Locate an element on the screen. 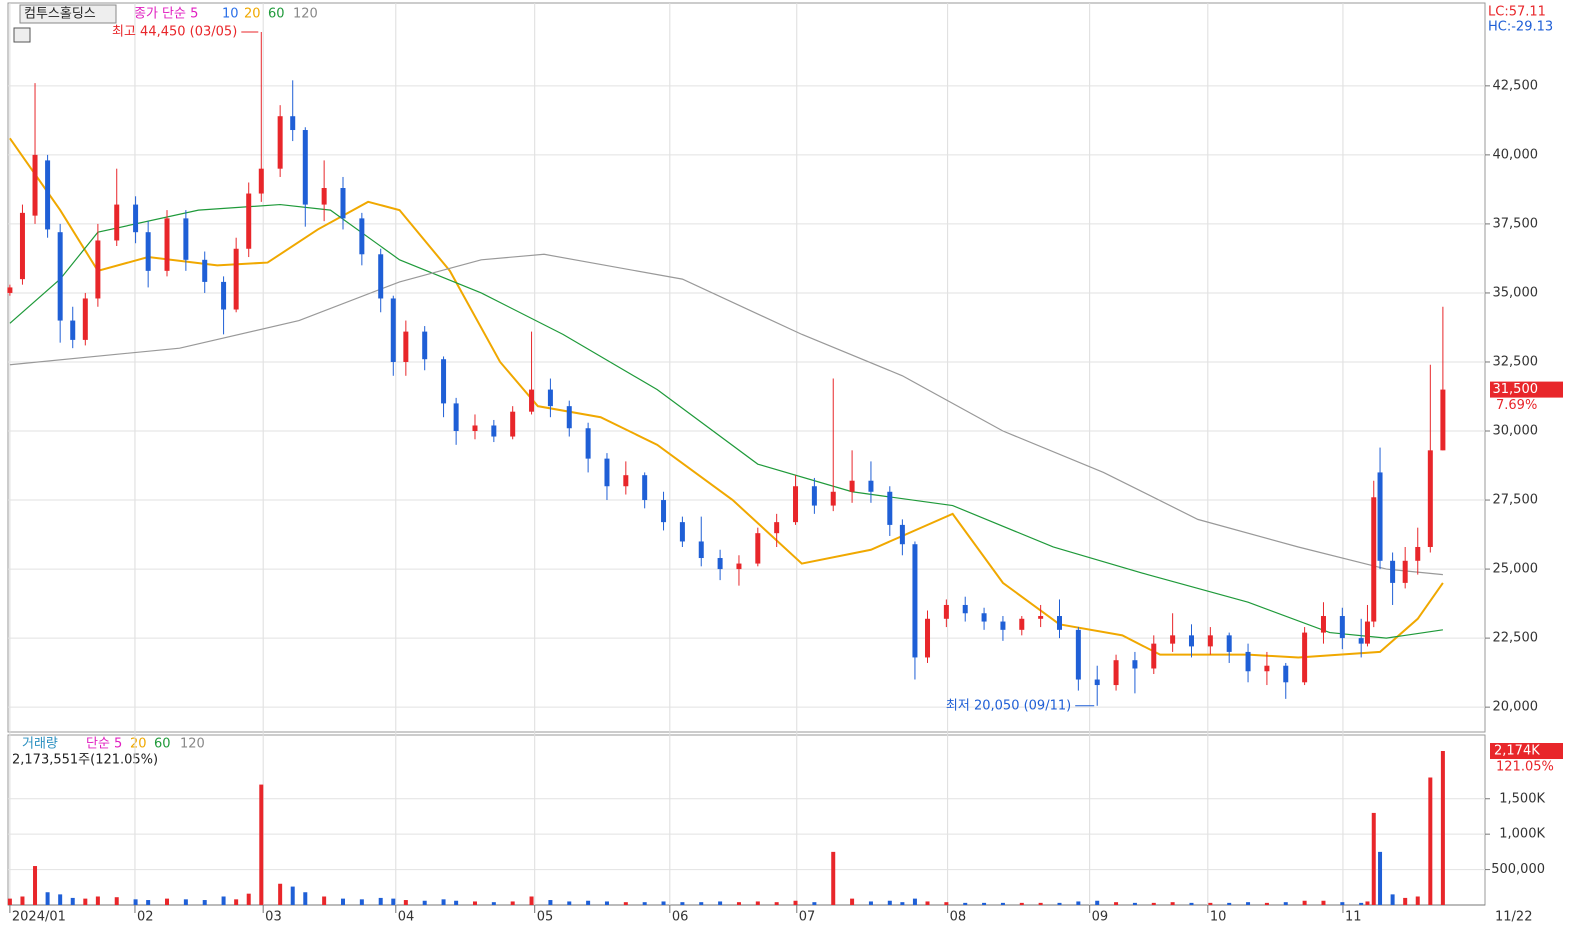 This screenshot has height=950, width=1593. legend-entry: 60 is located at coordinates (162, 744).